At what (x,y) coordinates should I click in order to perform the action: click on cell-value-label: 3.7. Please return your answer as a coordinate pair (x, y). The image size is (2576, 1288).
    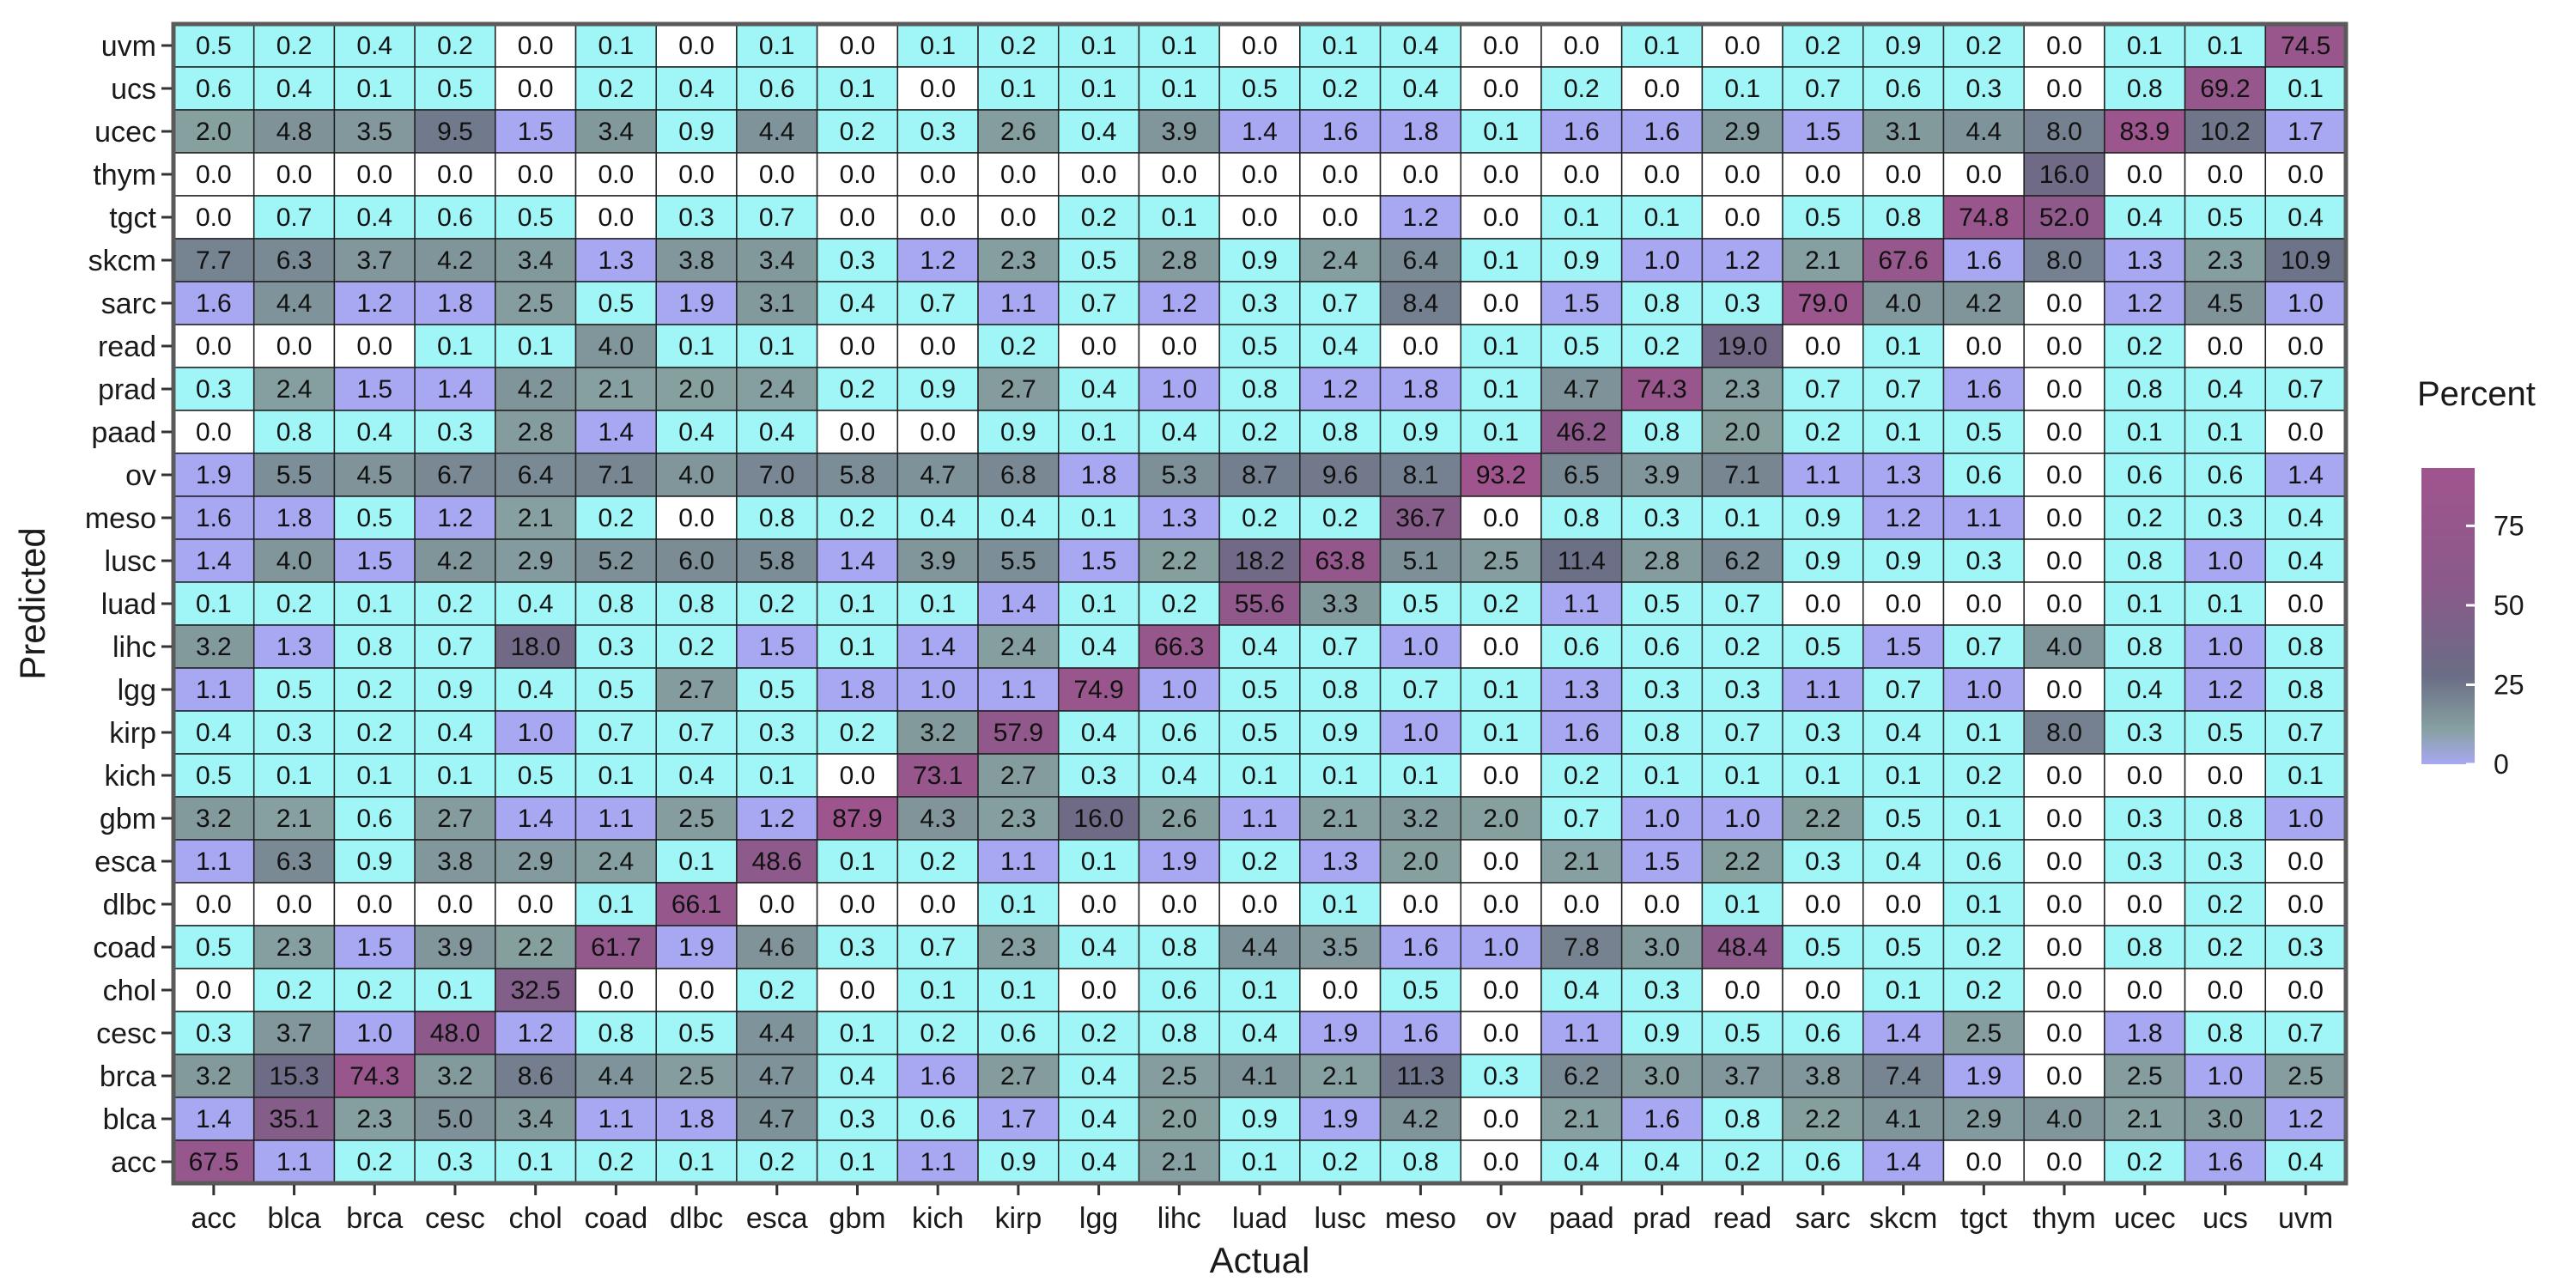
    Looking at the image, I should click on (294, 1034).